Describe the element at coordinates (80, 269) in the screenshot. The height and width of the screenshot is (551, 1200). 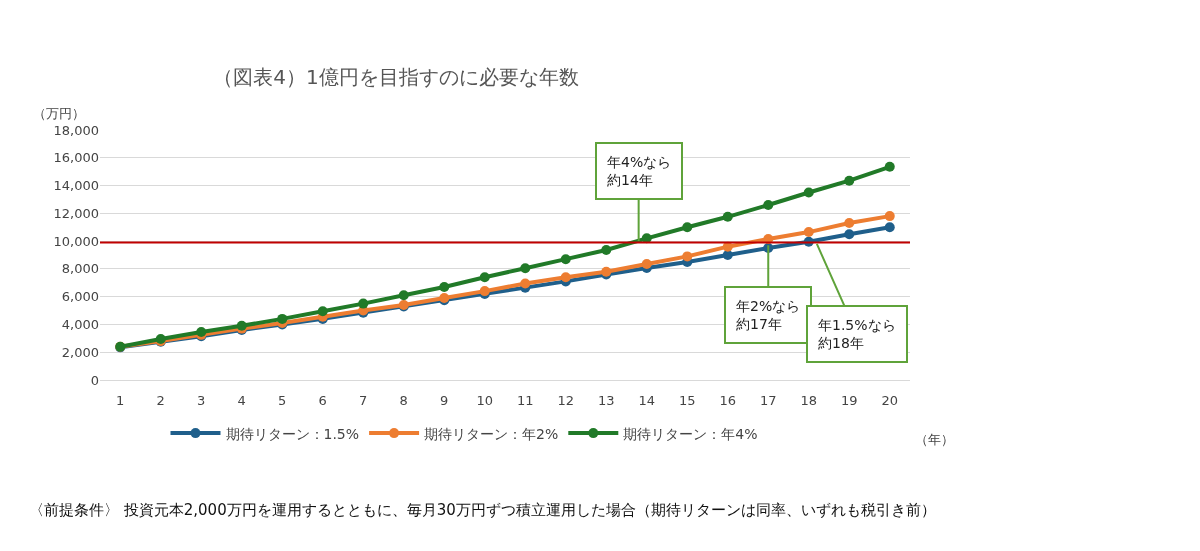
I see `y-tick-label: 8,000` at that location.